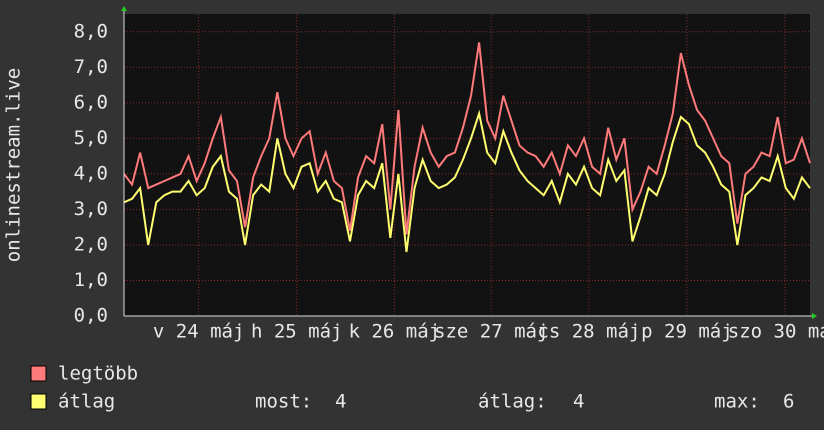 The width and height of the screenshot is (824, 430). I want to click on legend-label: legtöbb, so click(98, 374).